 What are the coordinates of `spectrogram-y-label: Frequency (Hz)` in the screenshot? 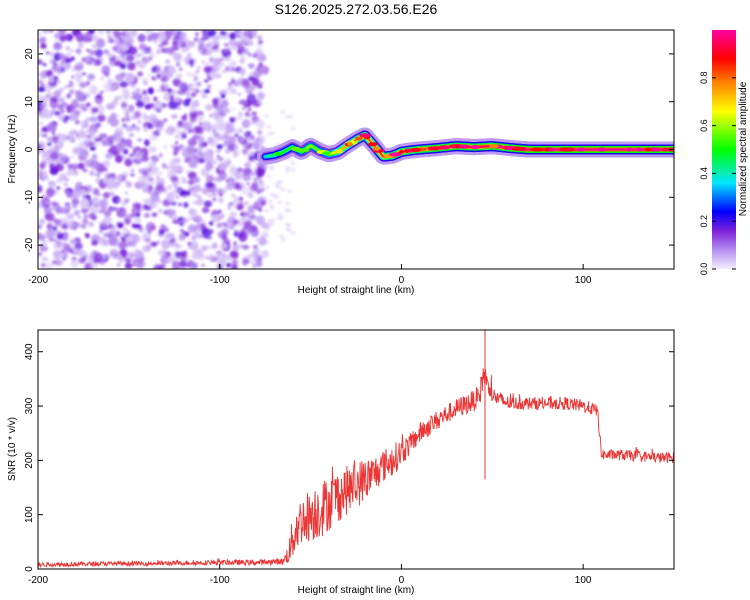 It's located at (12, 149).